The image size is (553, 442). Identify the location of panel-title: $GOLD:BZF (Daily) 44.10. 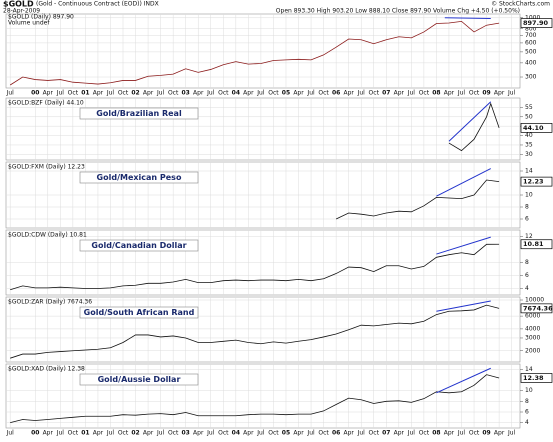
(46, 103).